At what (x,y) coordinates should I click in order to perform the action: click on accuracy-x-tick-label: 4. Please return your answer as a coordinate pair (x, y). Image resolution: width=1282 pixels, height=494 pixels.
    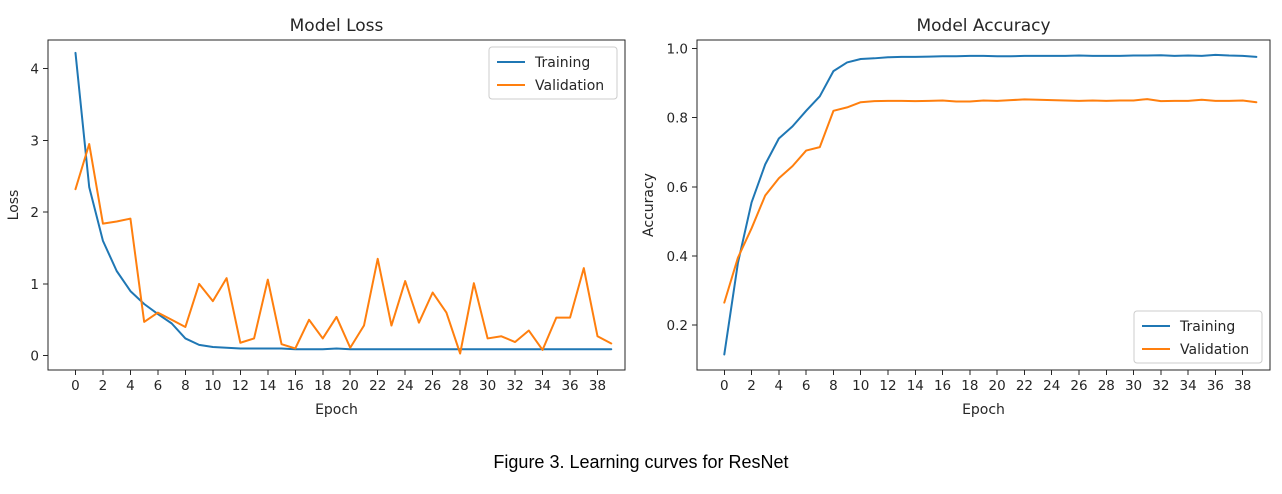
    Looking at the image, I should click on (779, 386).